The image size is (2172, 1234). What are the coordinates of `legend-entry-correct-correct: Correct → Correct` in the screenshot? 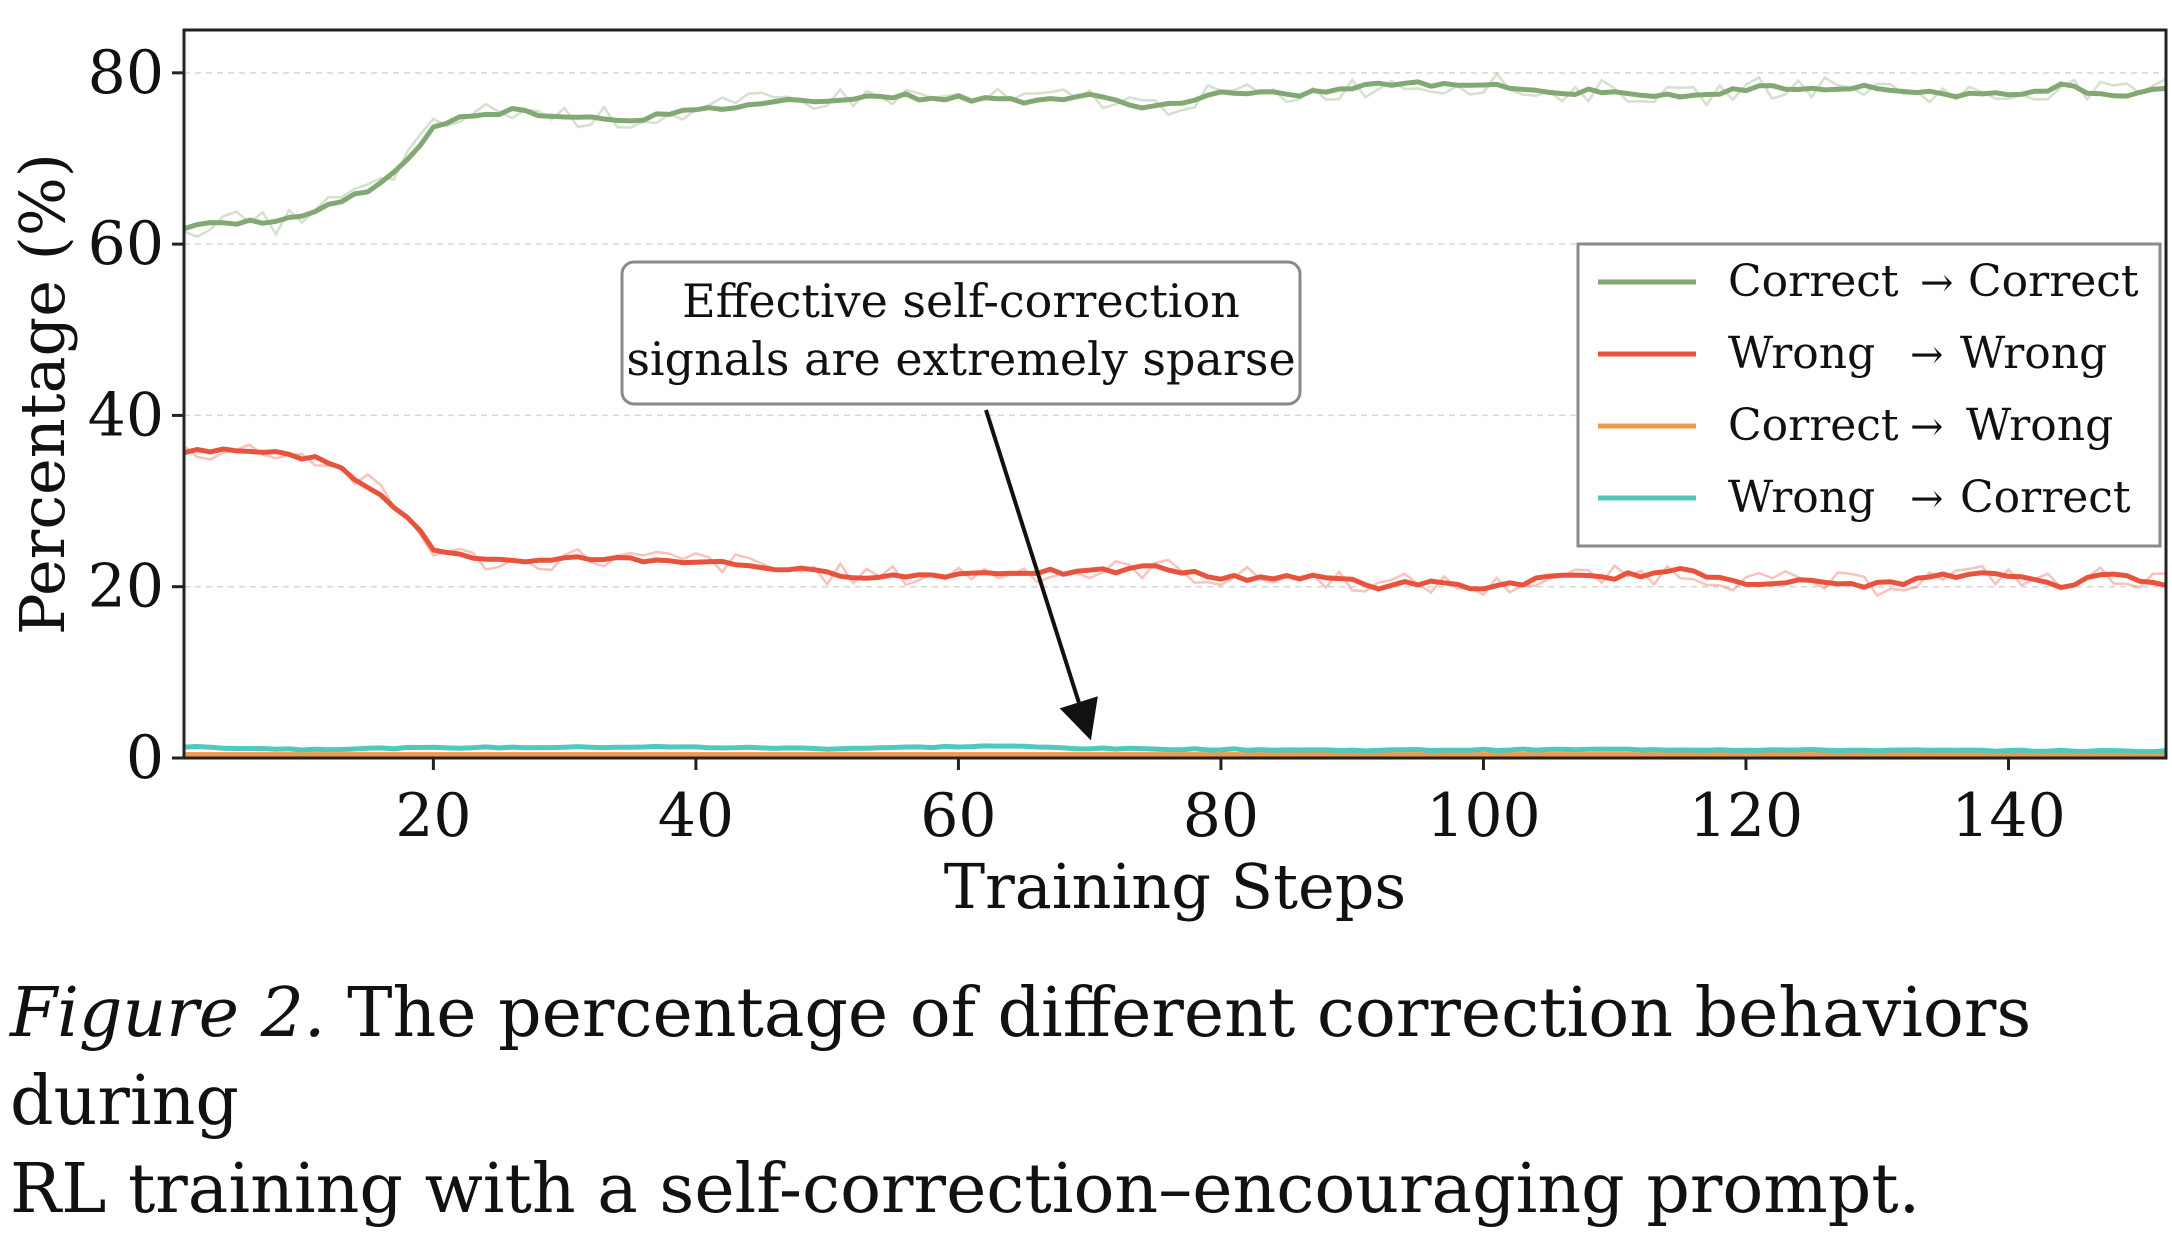 It's located at (1868, 281).